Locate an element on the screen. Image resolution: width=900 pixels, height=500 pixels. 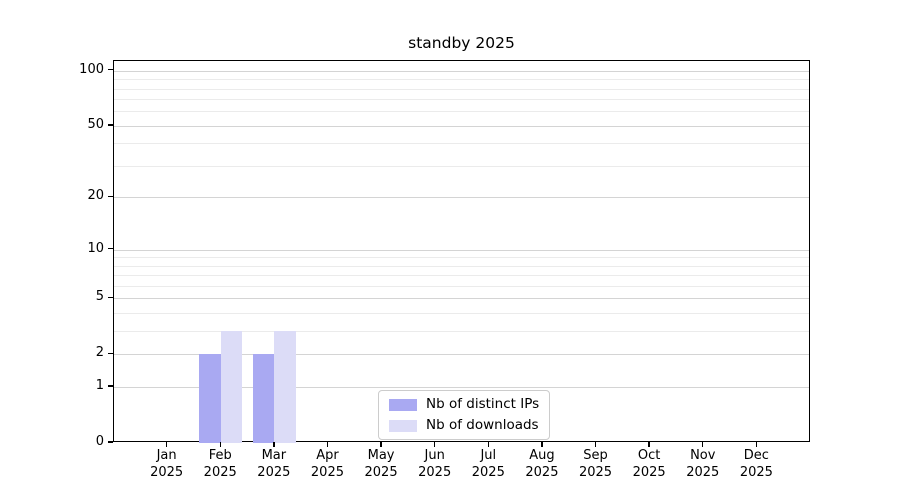
x-tick-label: Sep 2025 is located at coordinates (595, 464).